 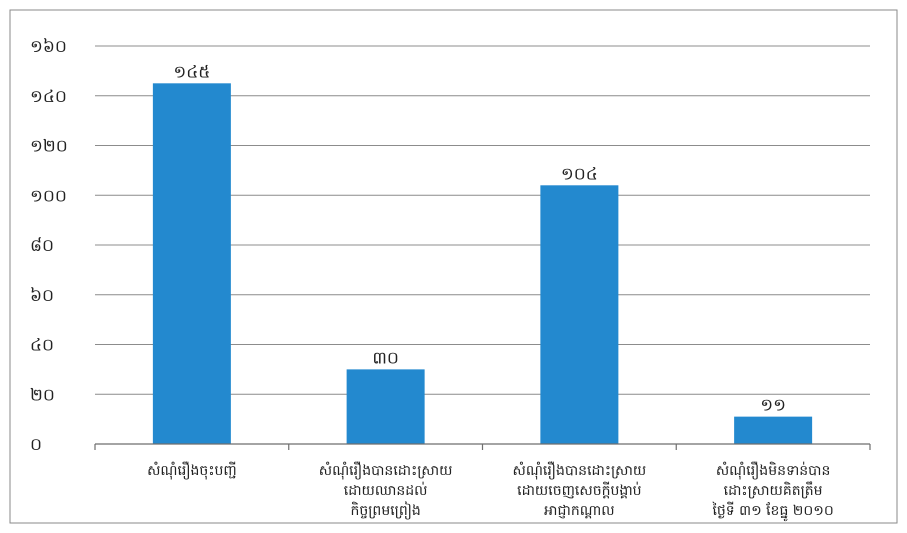 What do you see at coordinates (385, 358) in the screenshot?
I see `bar-value-label: ៣០` at bounding box center [385, 358].